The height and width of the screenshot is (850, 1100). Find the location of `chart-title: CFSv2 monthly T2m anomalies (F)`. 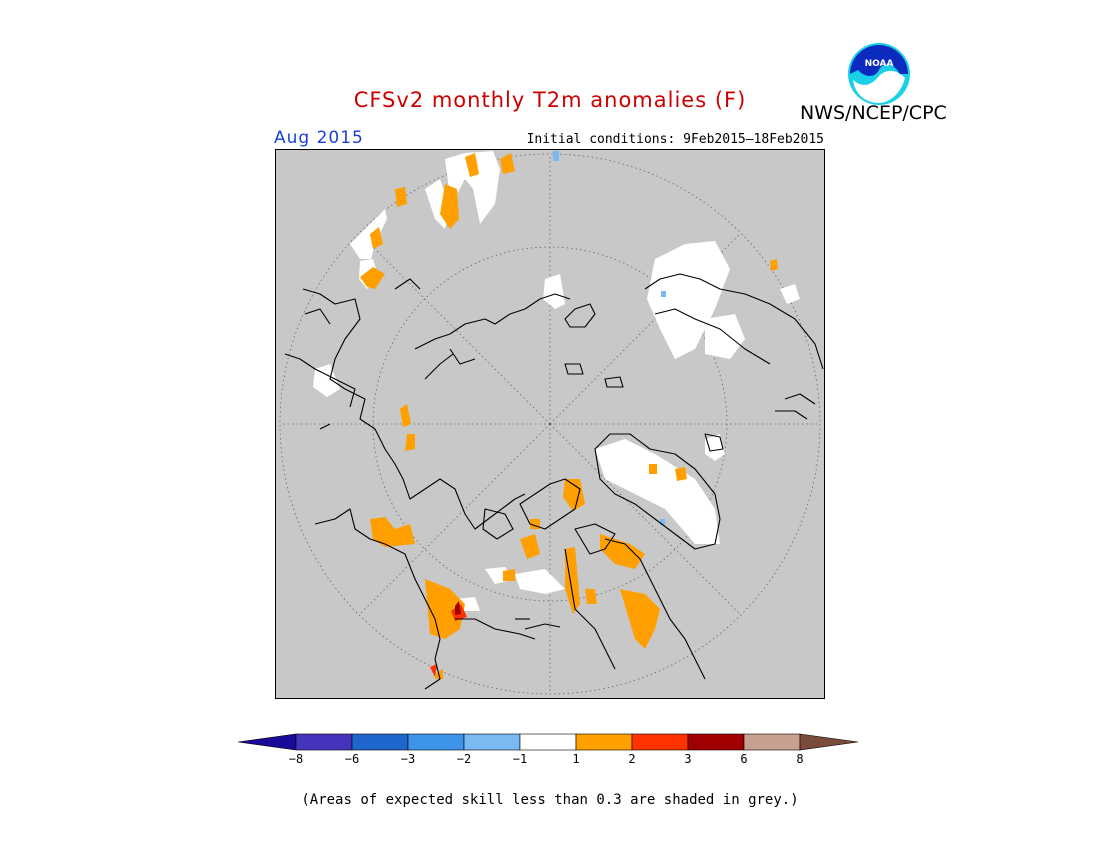

chart-title: CFSv2 monthly T2m anomalies (F) is located at coordinates (550, 100).